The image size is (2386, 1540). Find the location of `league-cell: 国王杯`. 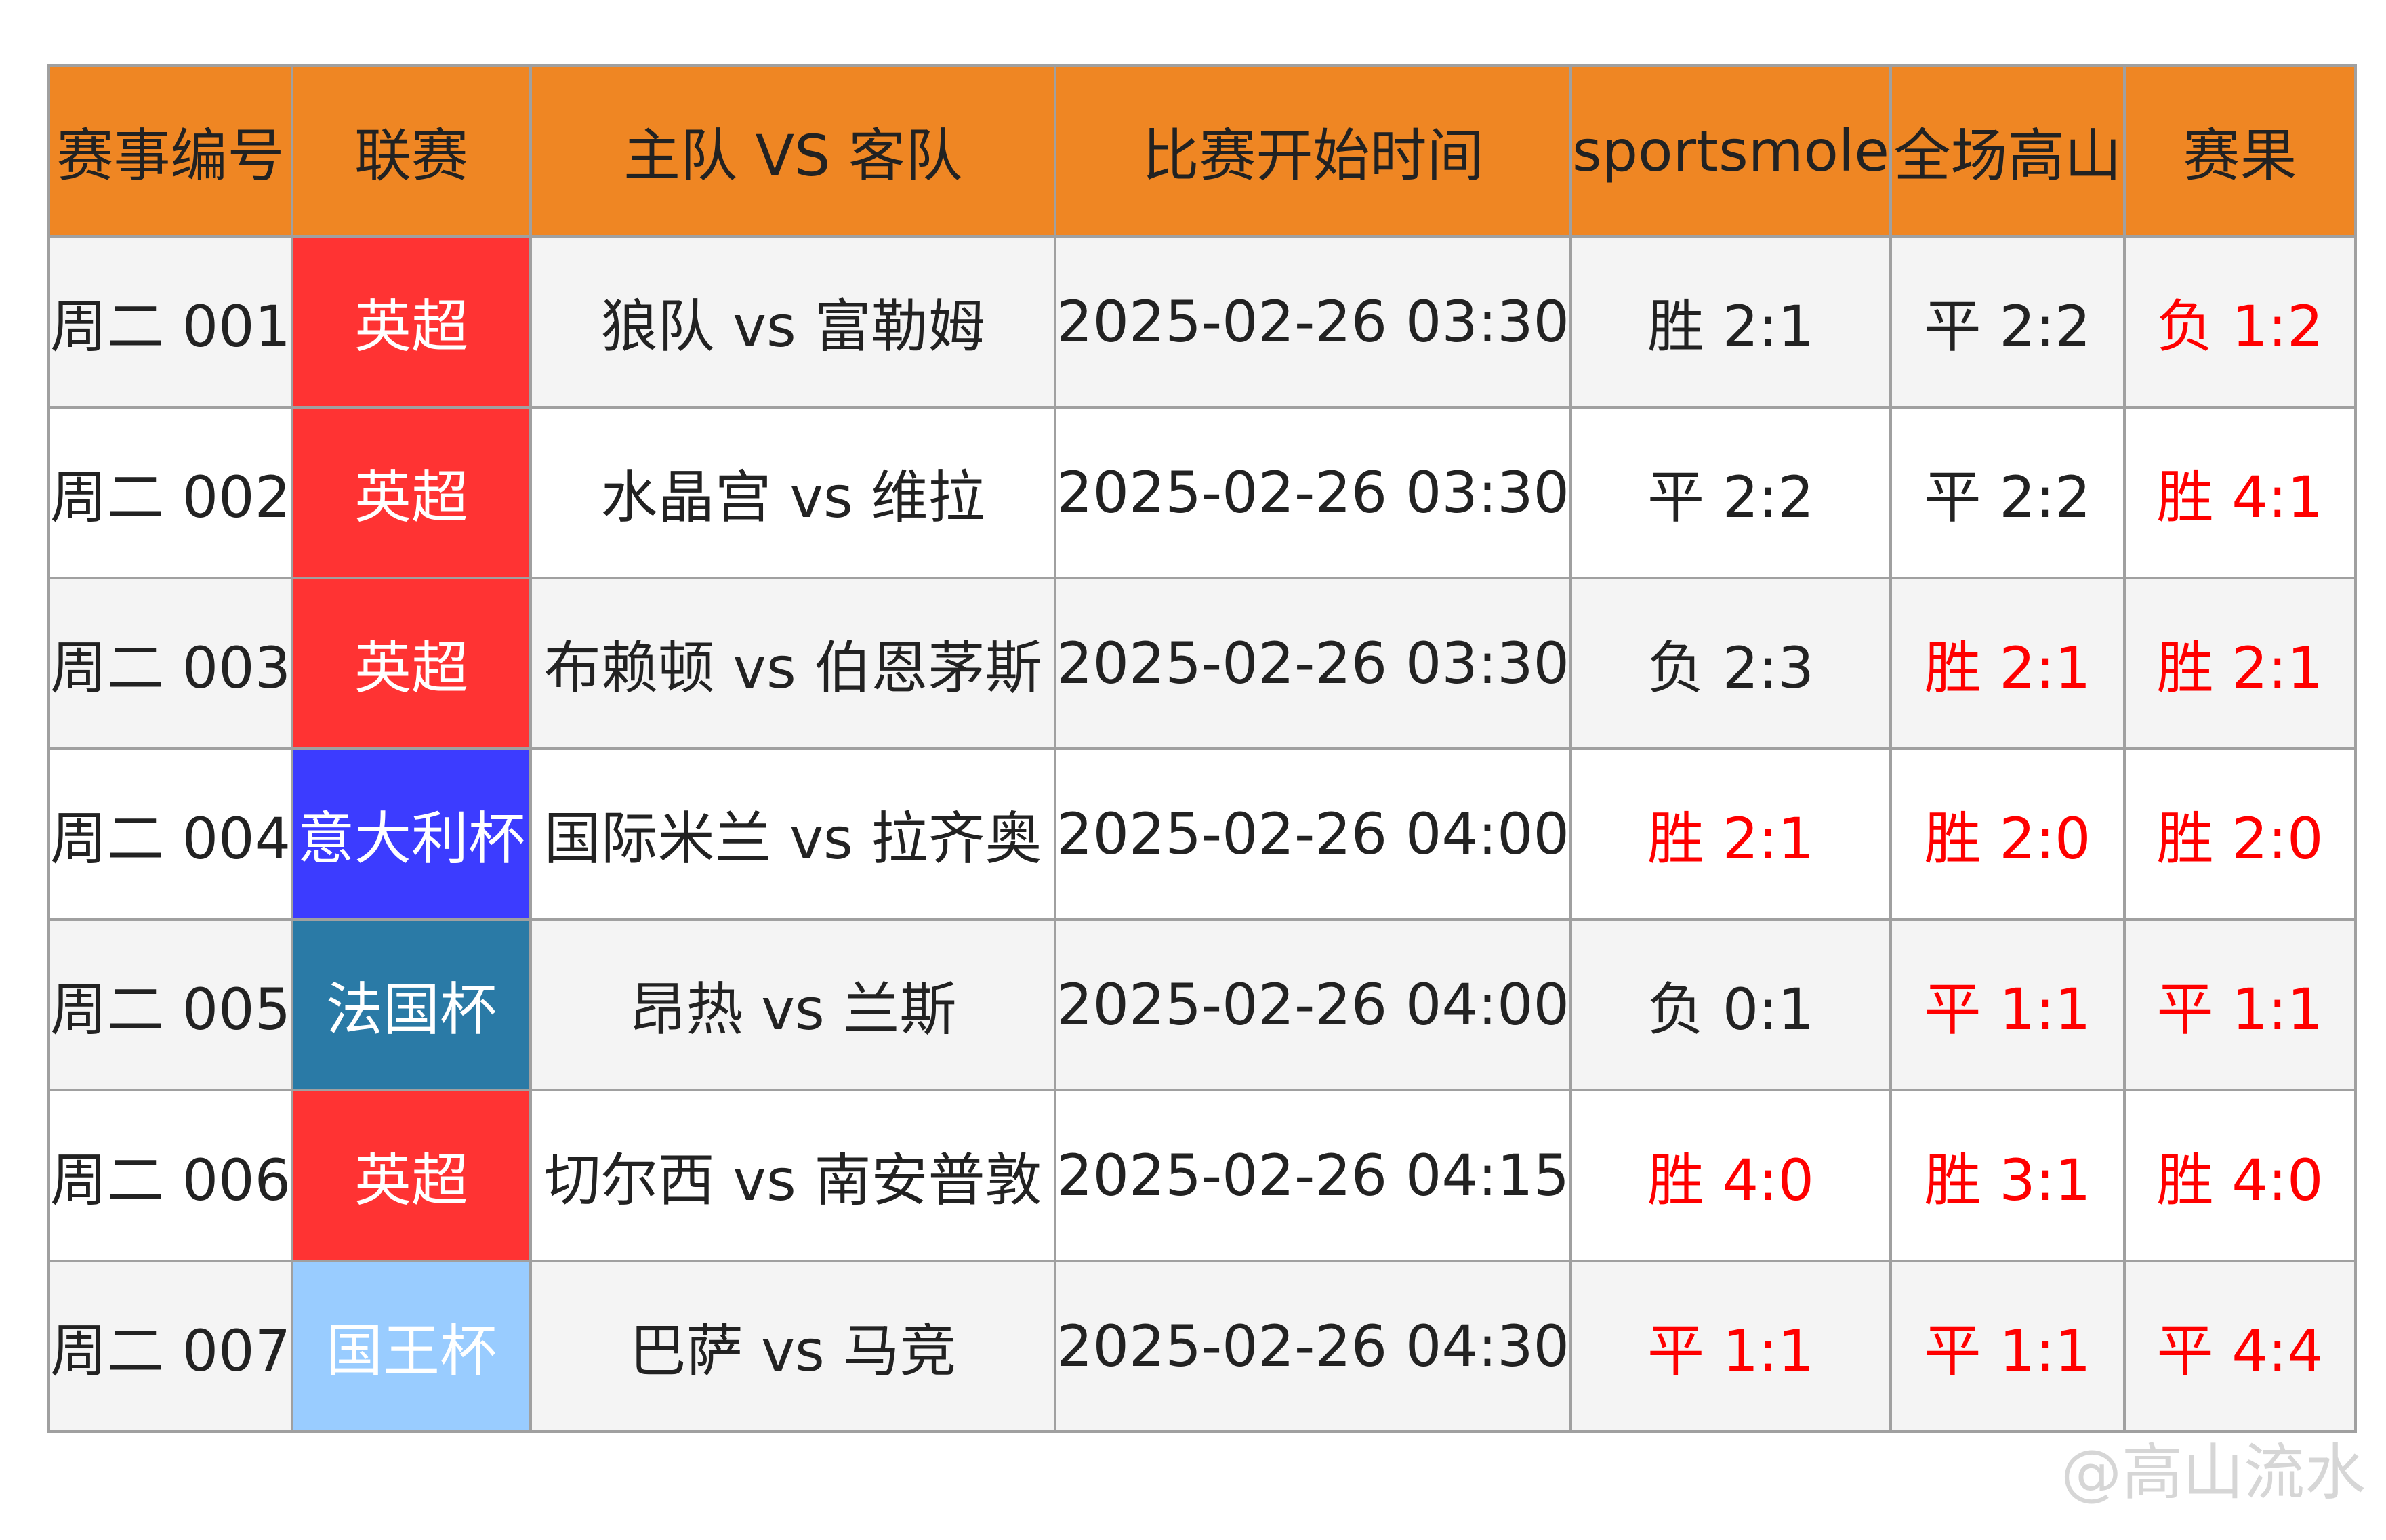

league-cell: 国王杯 is located at coordinates (412, 1346).